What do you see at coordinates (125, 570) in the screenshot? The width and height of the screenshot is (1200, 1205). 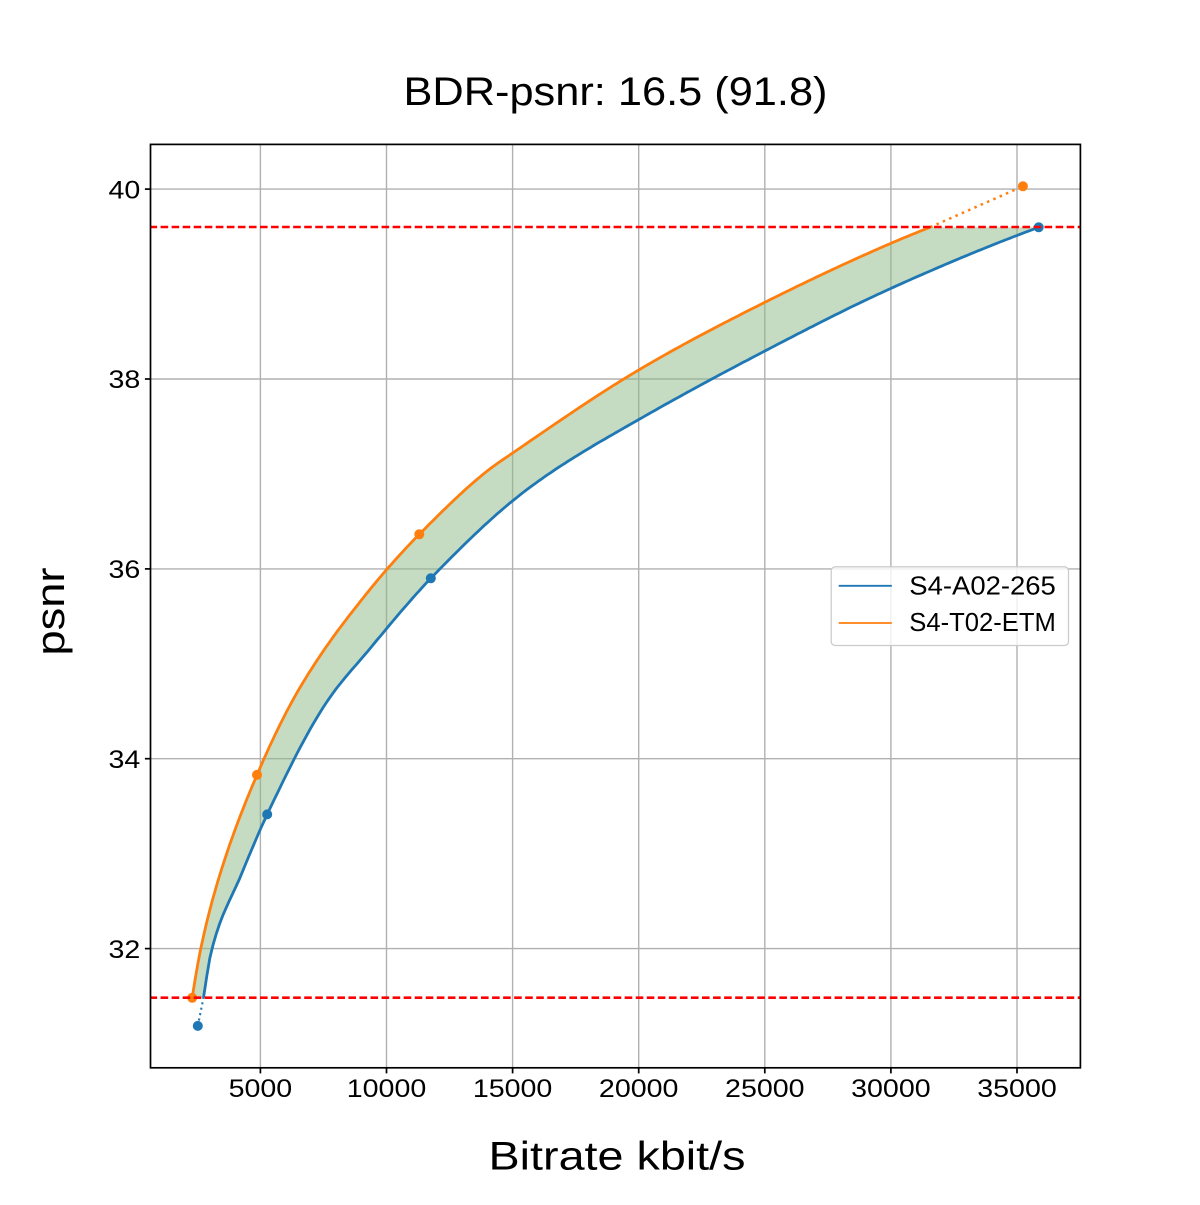 I see `svg-text: 36` at bounding box center [125, 570].